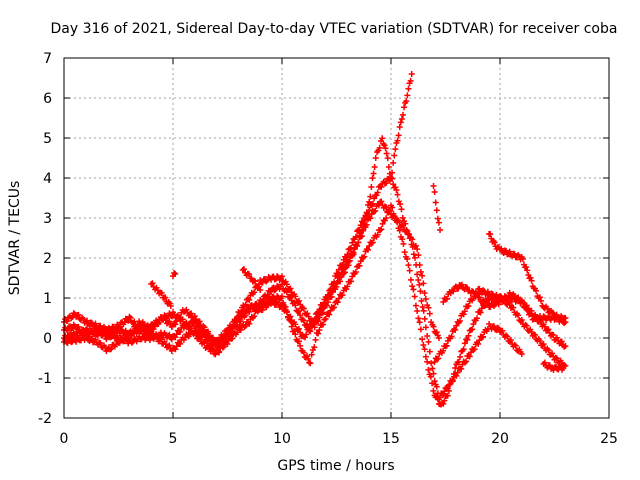 This screenshot has height=480, width=640. Describe the element at coordinates (15, 238) in the screenshot. I see `y-axis-label: SDTVAR / TECUs` at that location.